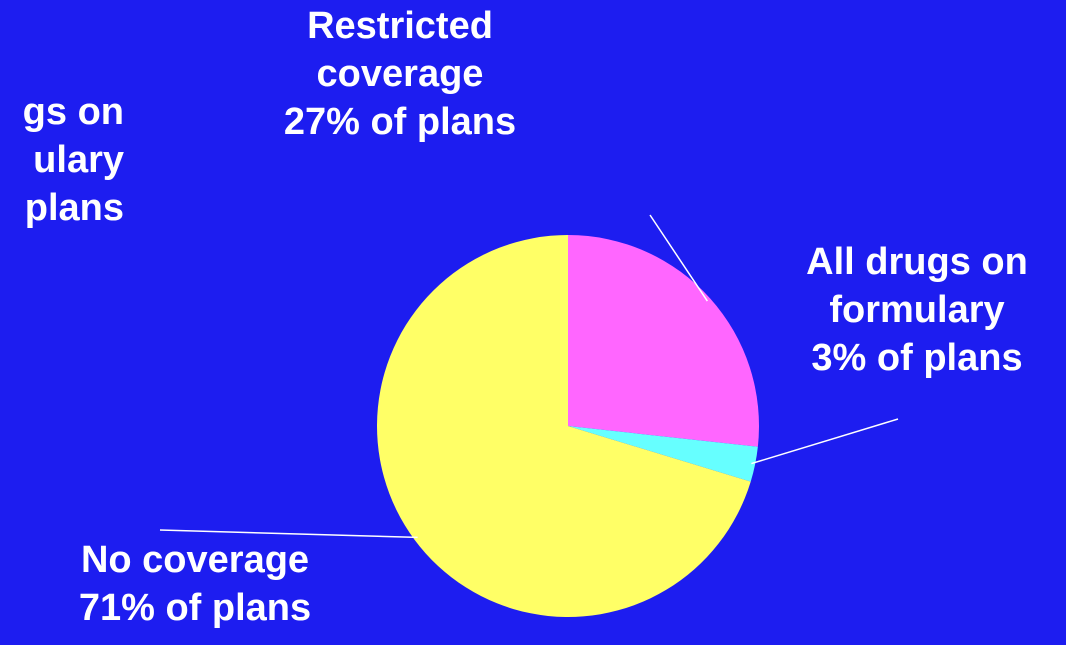 The width and height of the screenshot is (1066, 645). What do you see at coordinates (825, 441) in the screenshot?
I see `leader-line-all-drugs` at bounding box center [825, 441].